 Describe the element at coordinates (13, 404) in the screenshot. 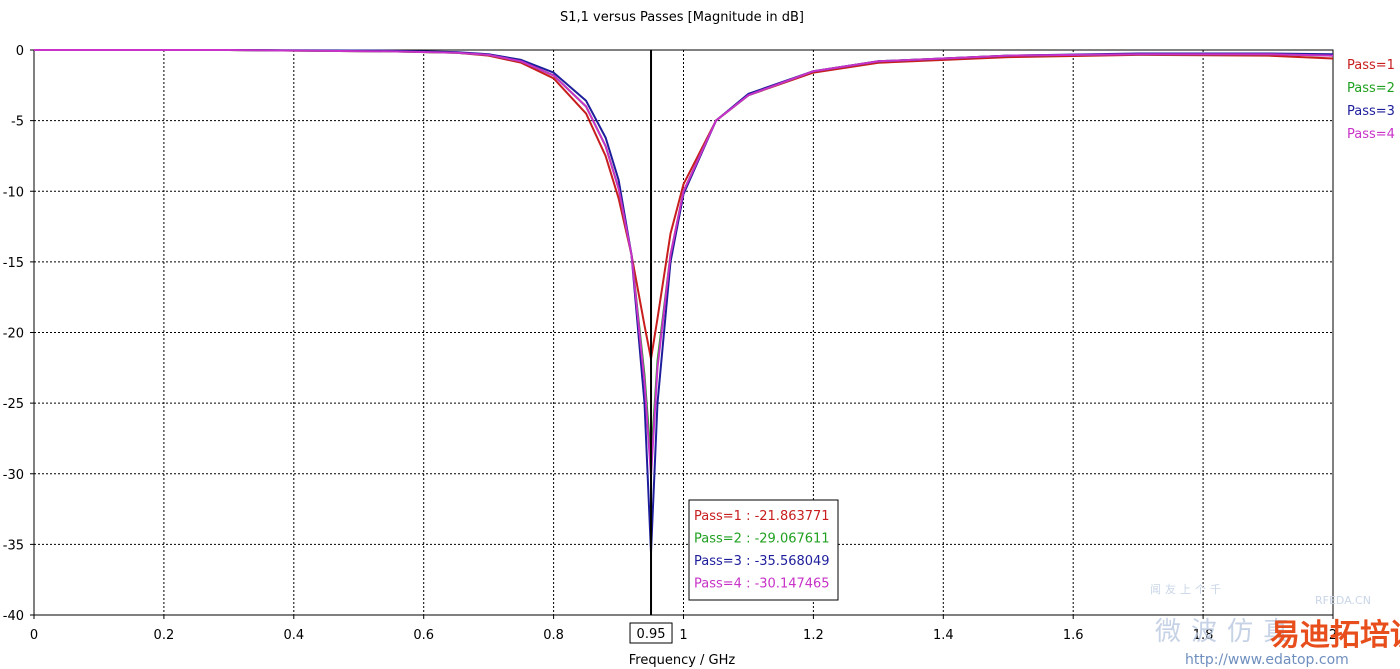

I see `y-tick-label: -25` at that location.